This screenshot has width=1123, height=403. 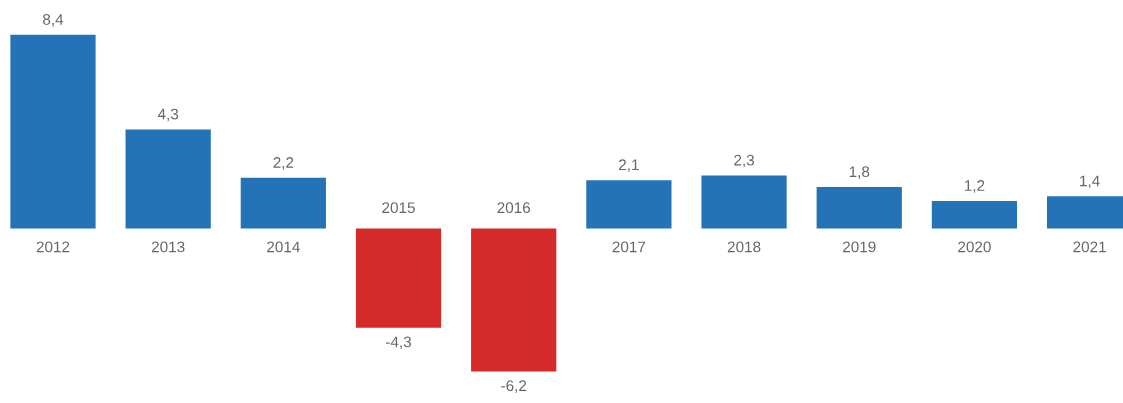 I want to click on x-tick-label: 2012, so click(x=53, y=247).